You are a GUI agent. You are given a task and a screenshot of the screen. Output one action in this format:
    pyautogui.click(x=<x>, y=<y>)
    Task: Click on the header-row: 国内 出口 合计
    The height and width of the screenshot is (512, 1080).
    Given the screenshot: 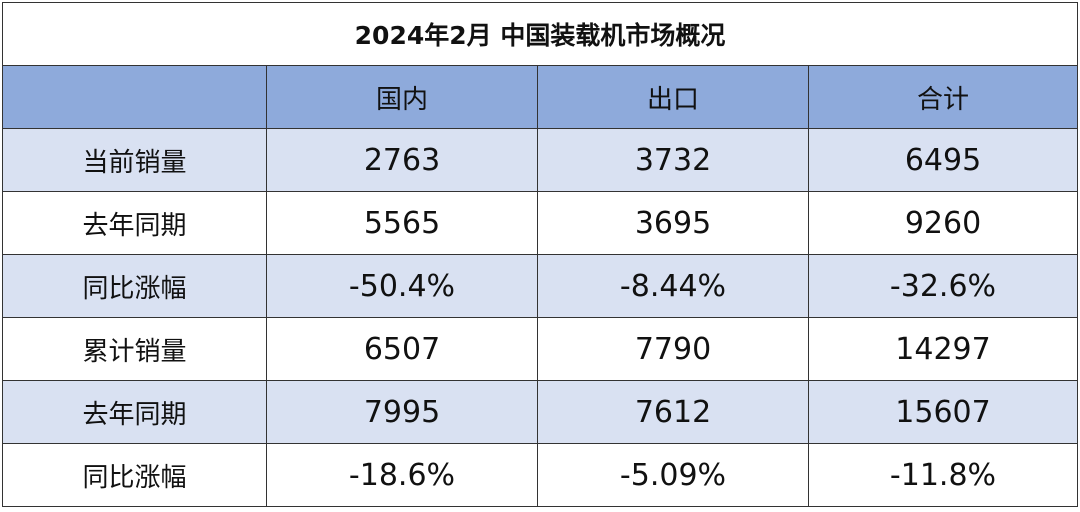 What is the action you would take?
    pyautogui.click(x=540, y=97)
    